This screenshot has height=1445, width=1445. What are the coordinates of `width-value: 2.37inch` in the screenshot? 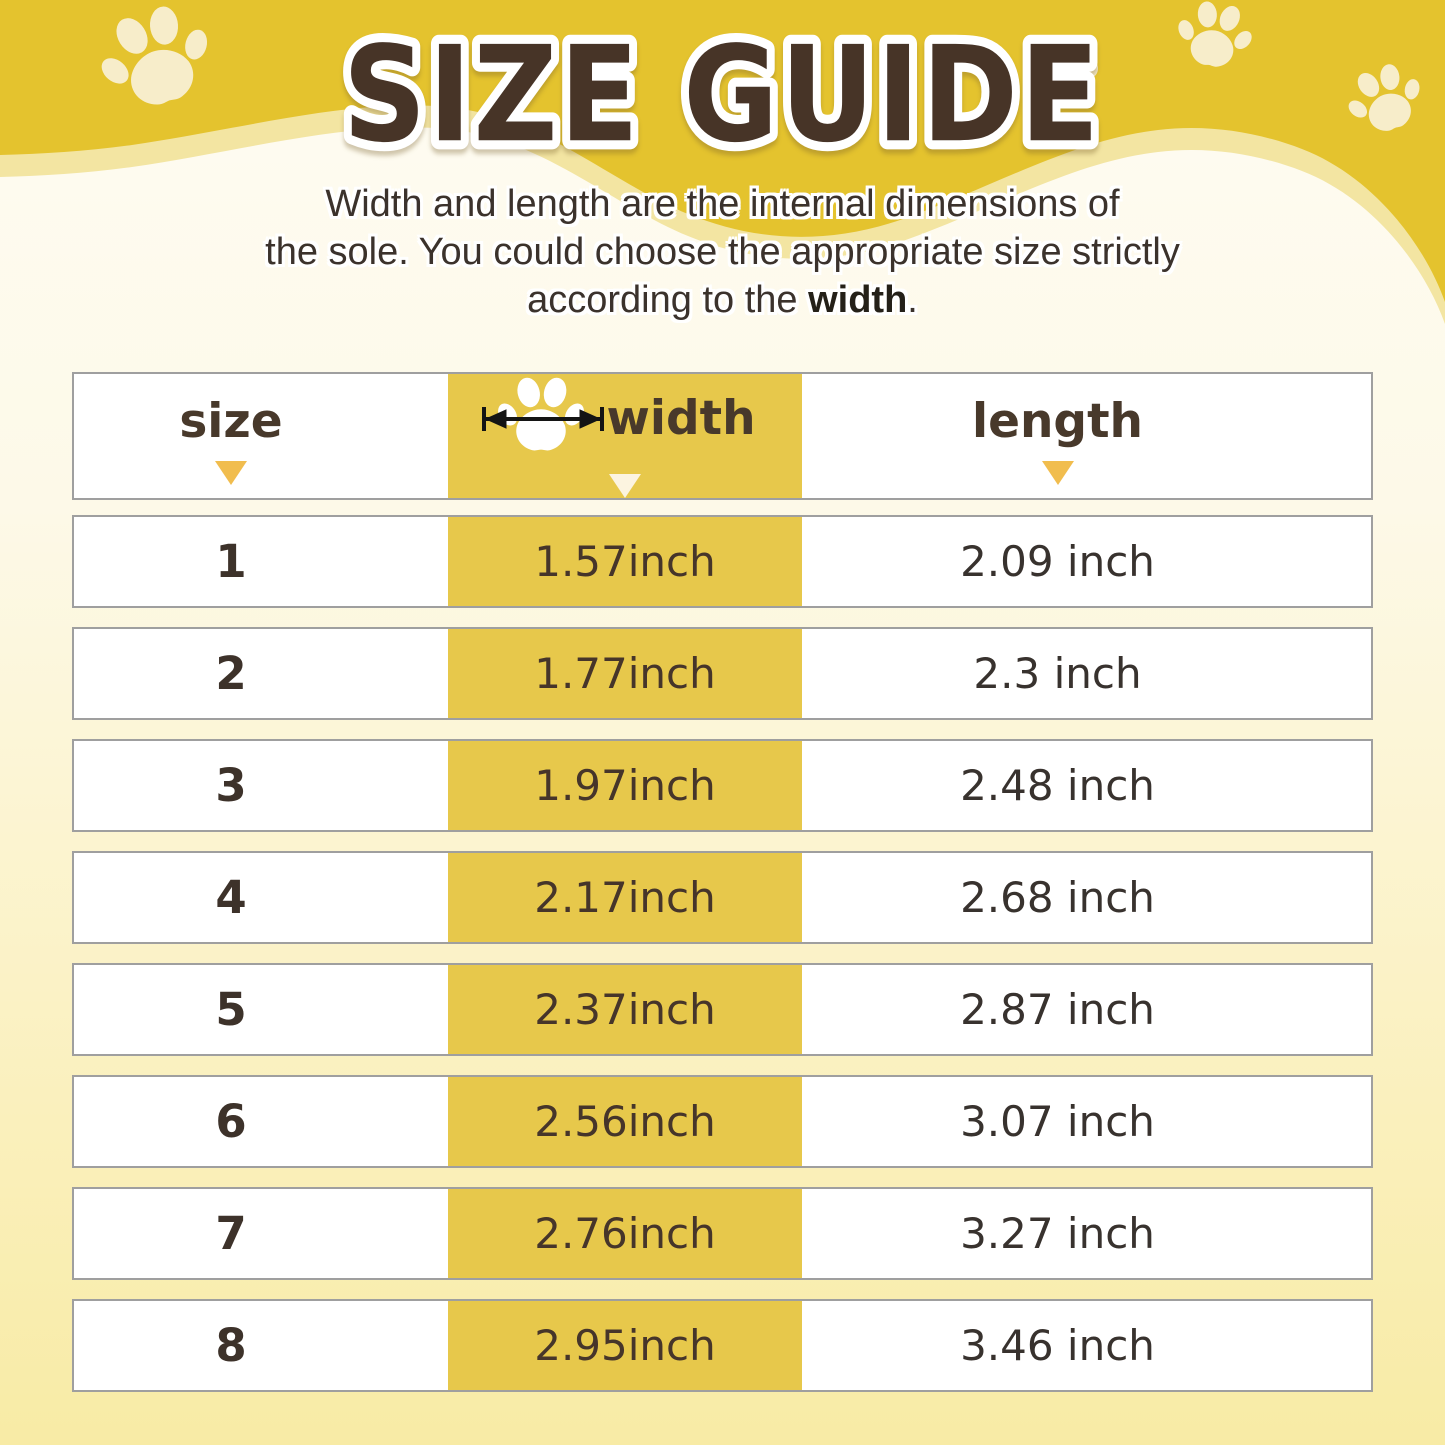 It's located at (625, 1009).